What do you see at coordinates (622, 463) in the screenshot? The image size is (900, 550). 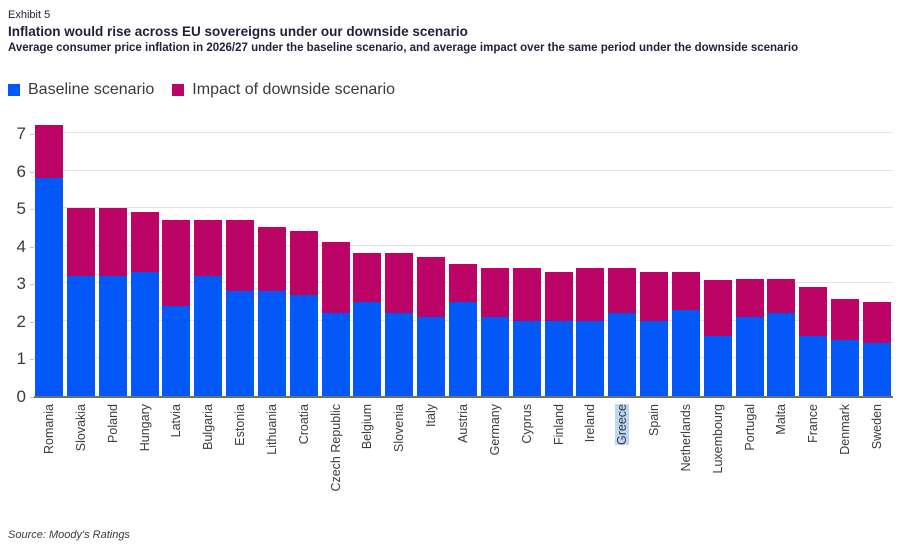 I see `x-cell-greece: Greece` at bounding box center [622, 463].